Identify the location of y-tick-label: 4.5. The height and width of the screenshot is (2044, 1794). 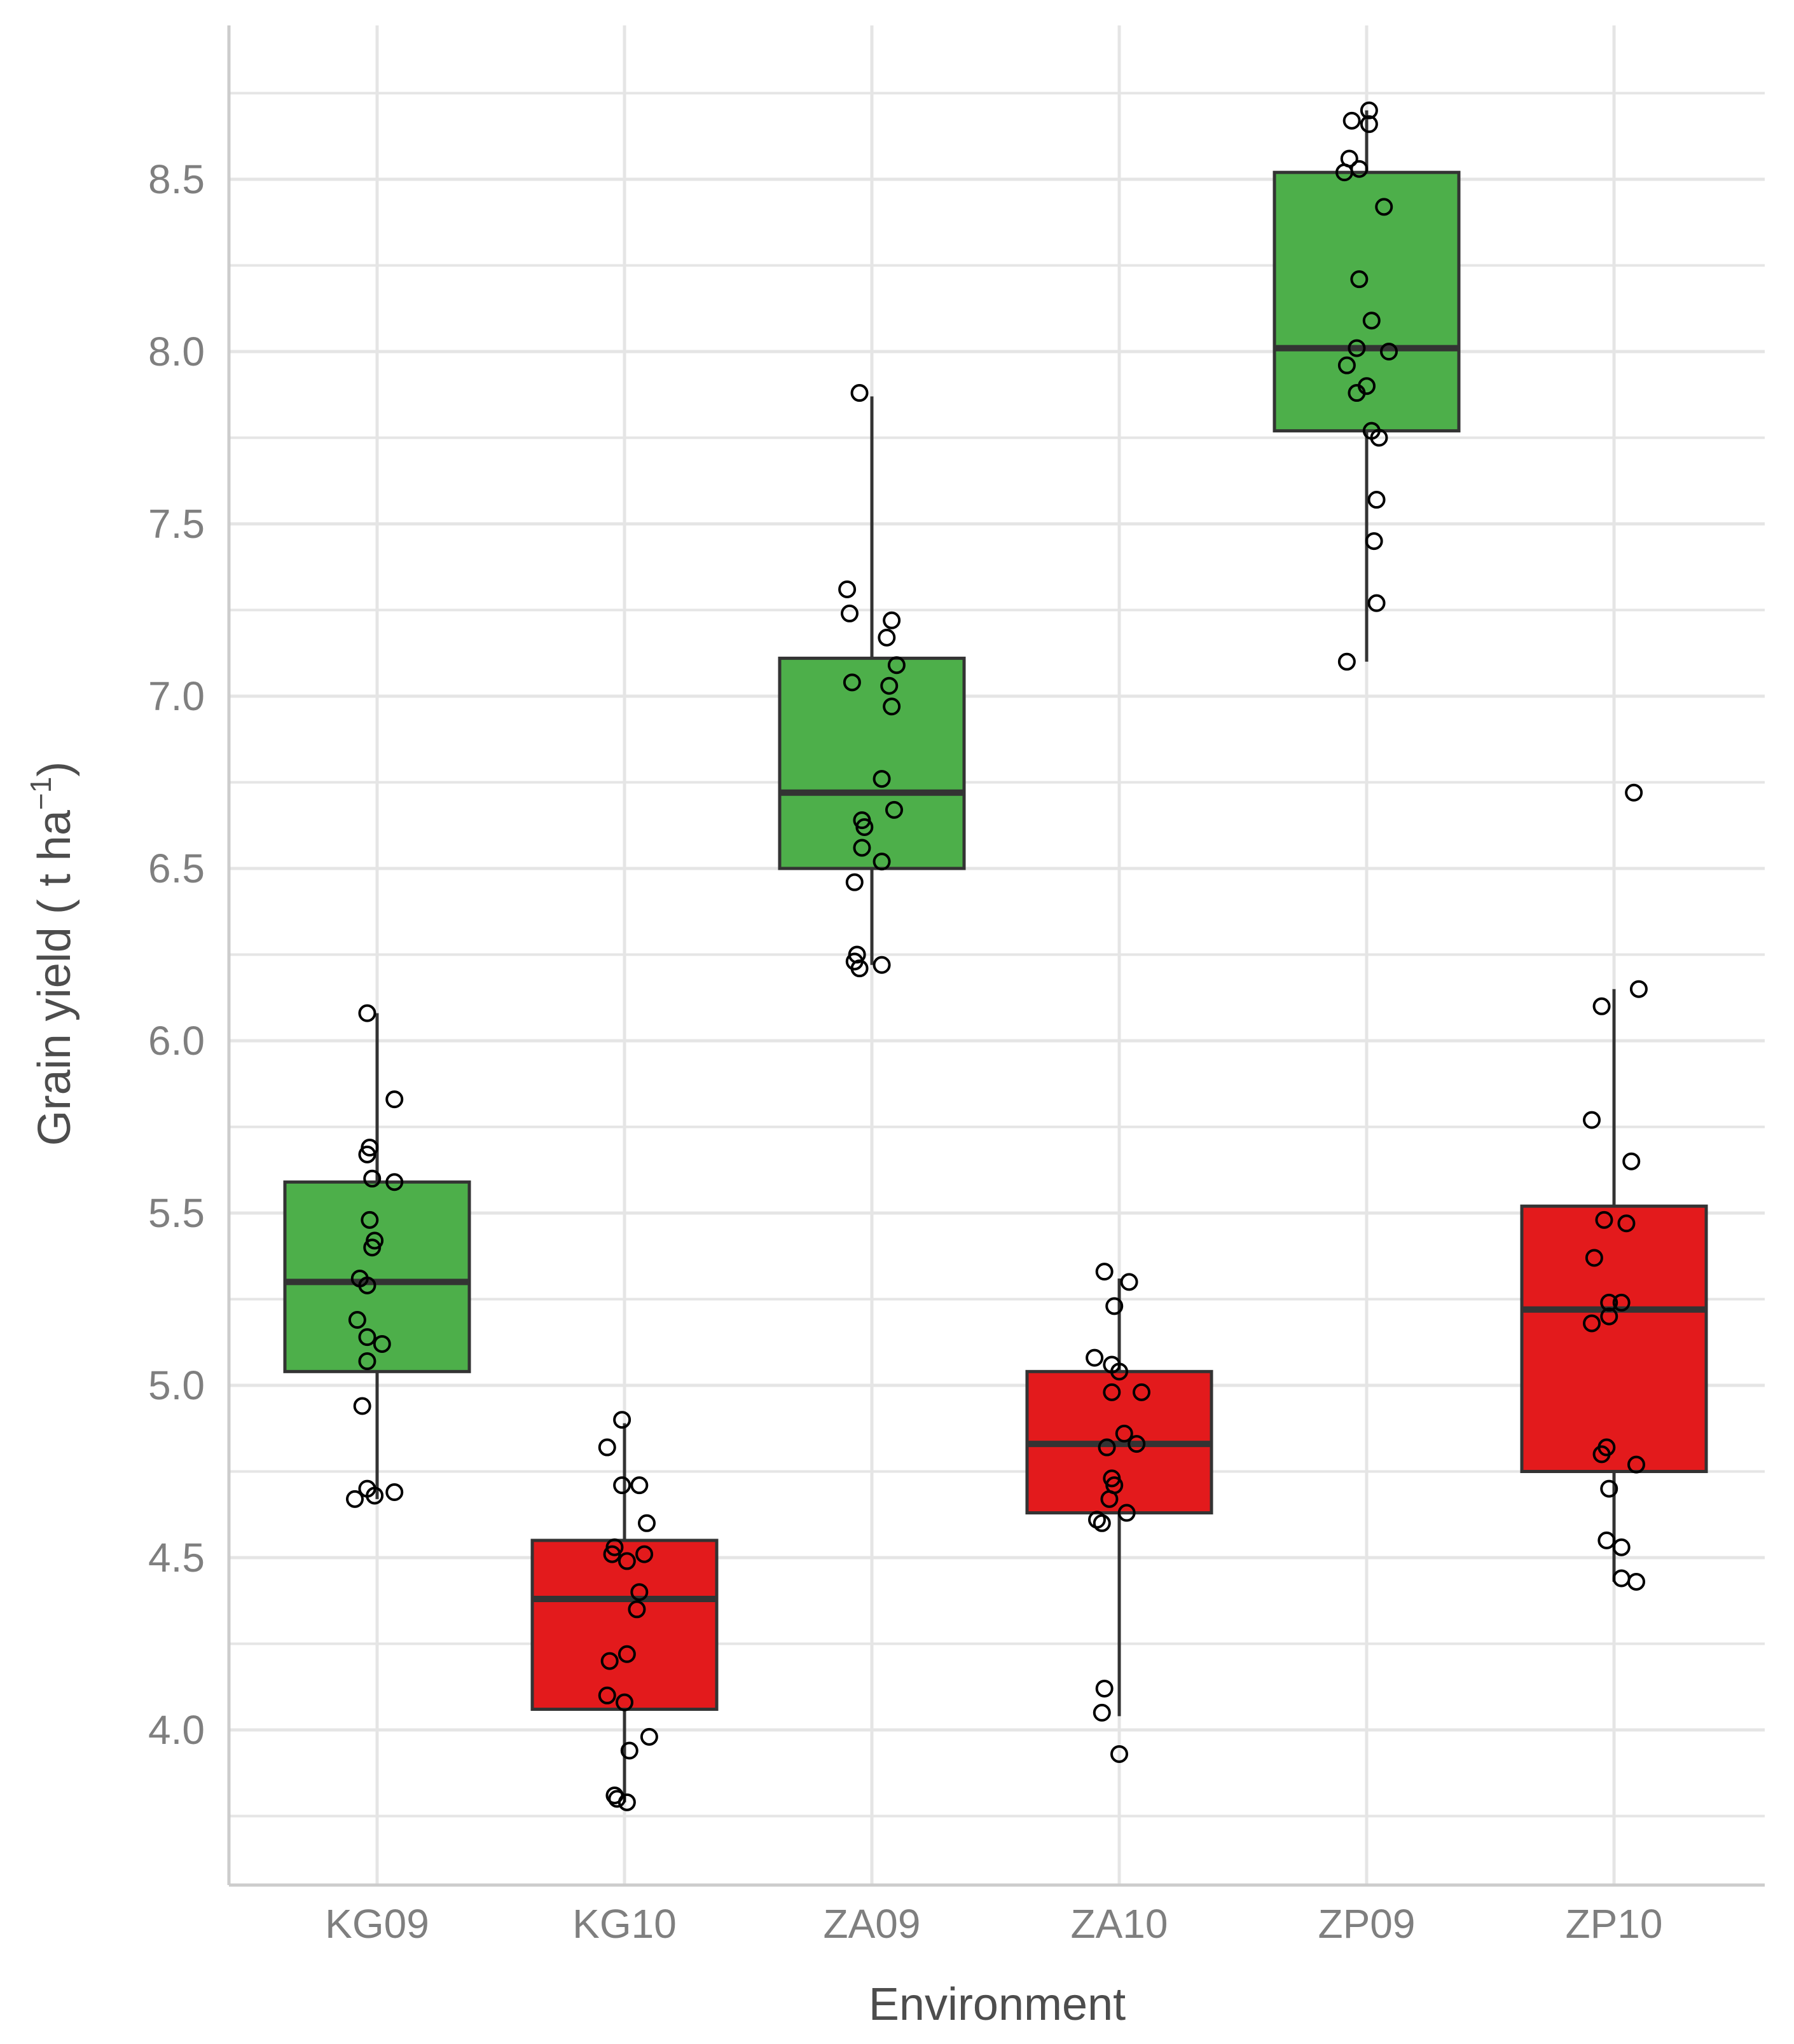
(177, 1558).